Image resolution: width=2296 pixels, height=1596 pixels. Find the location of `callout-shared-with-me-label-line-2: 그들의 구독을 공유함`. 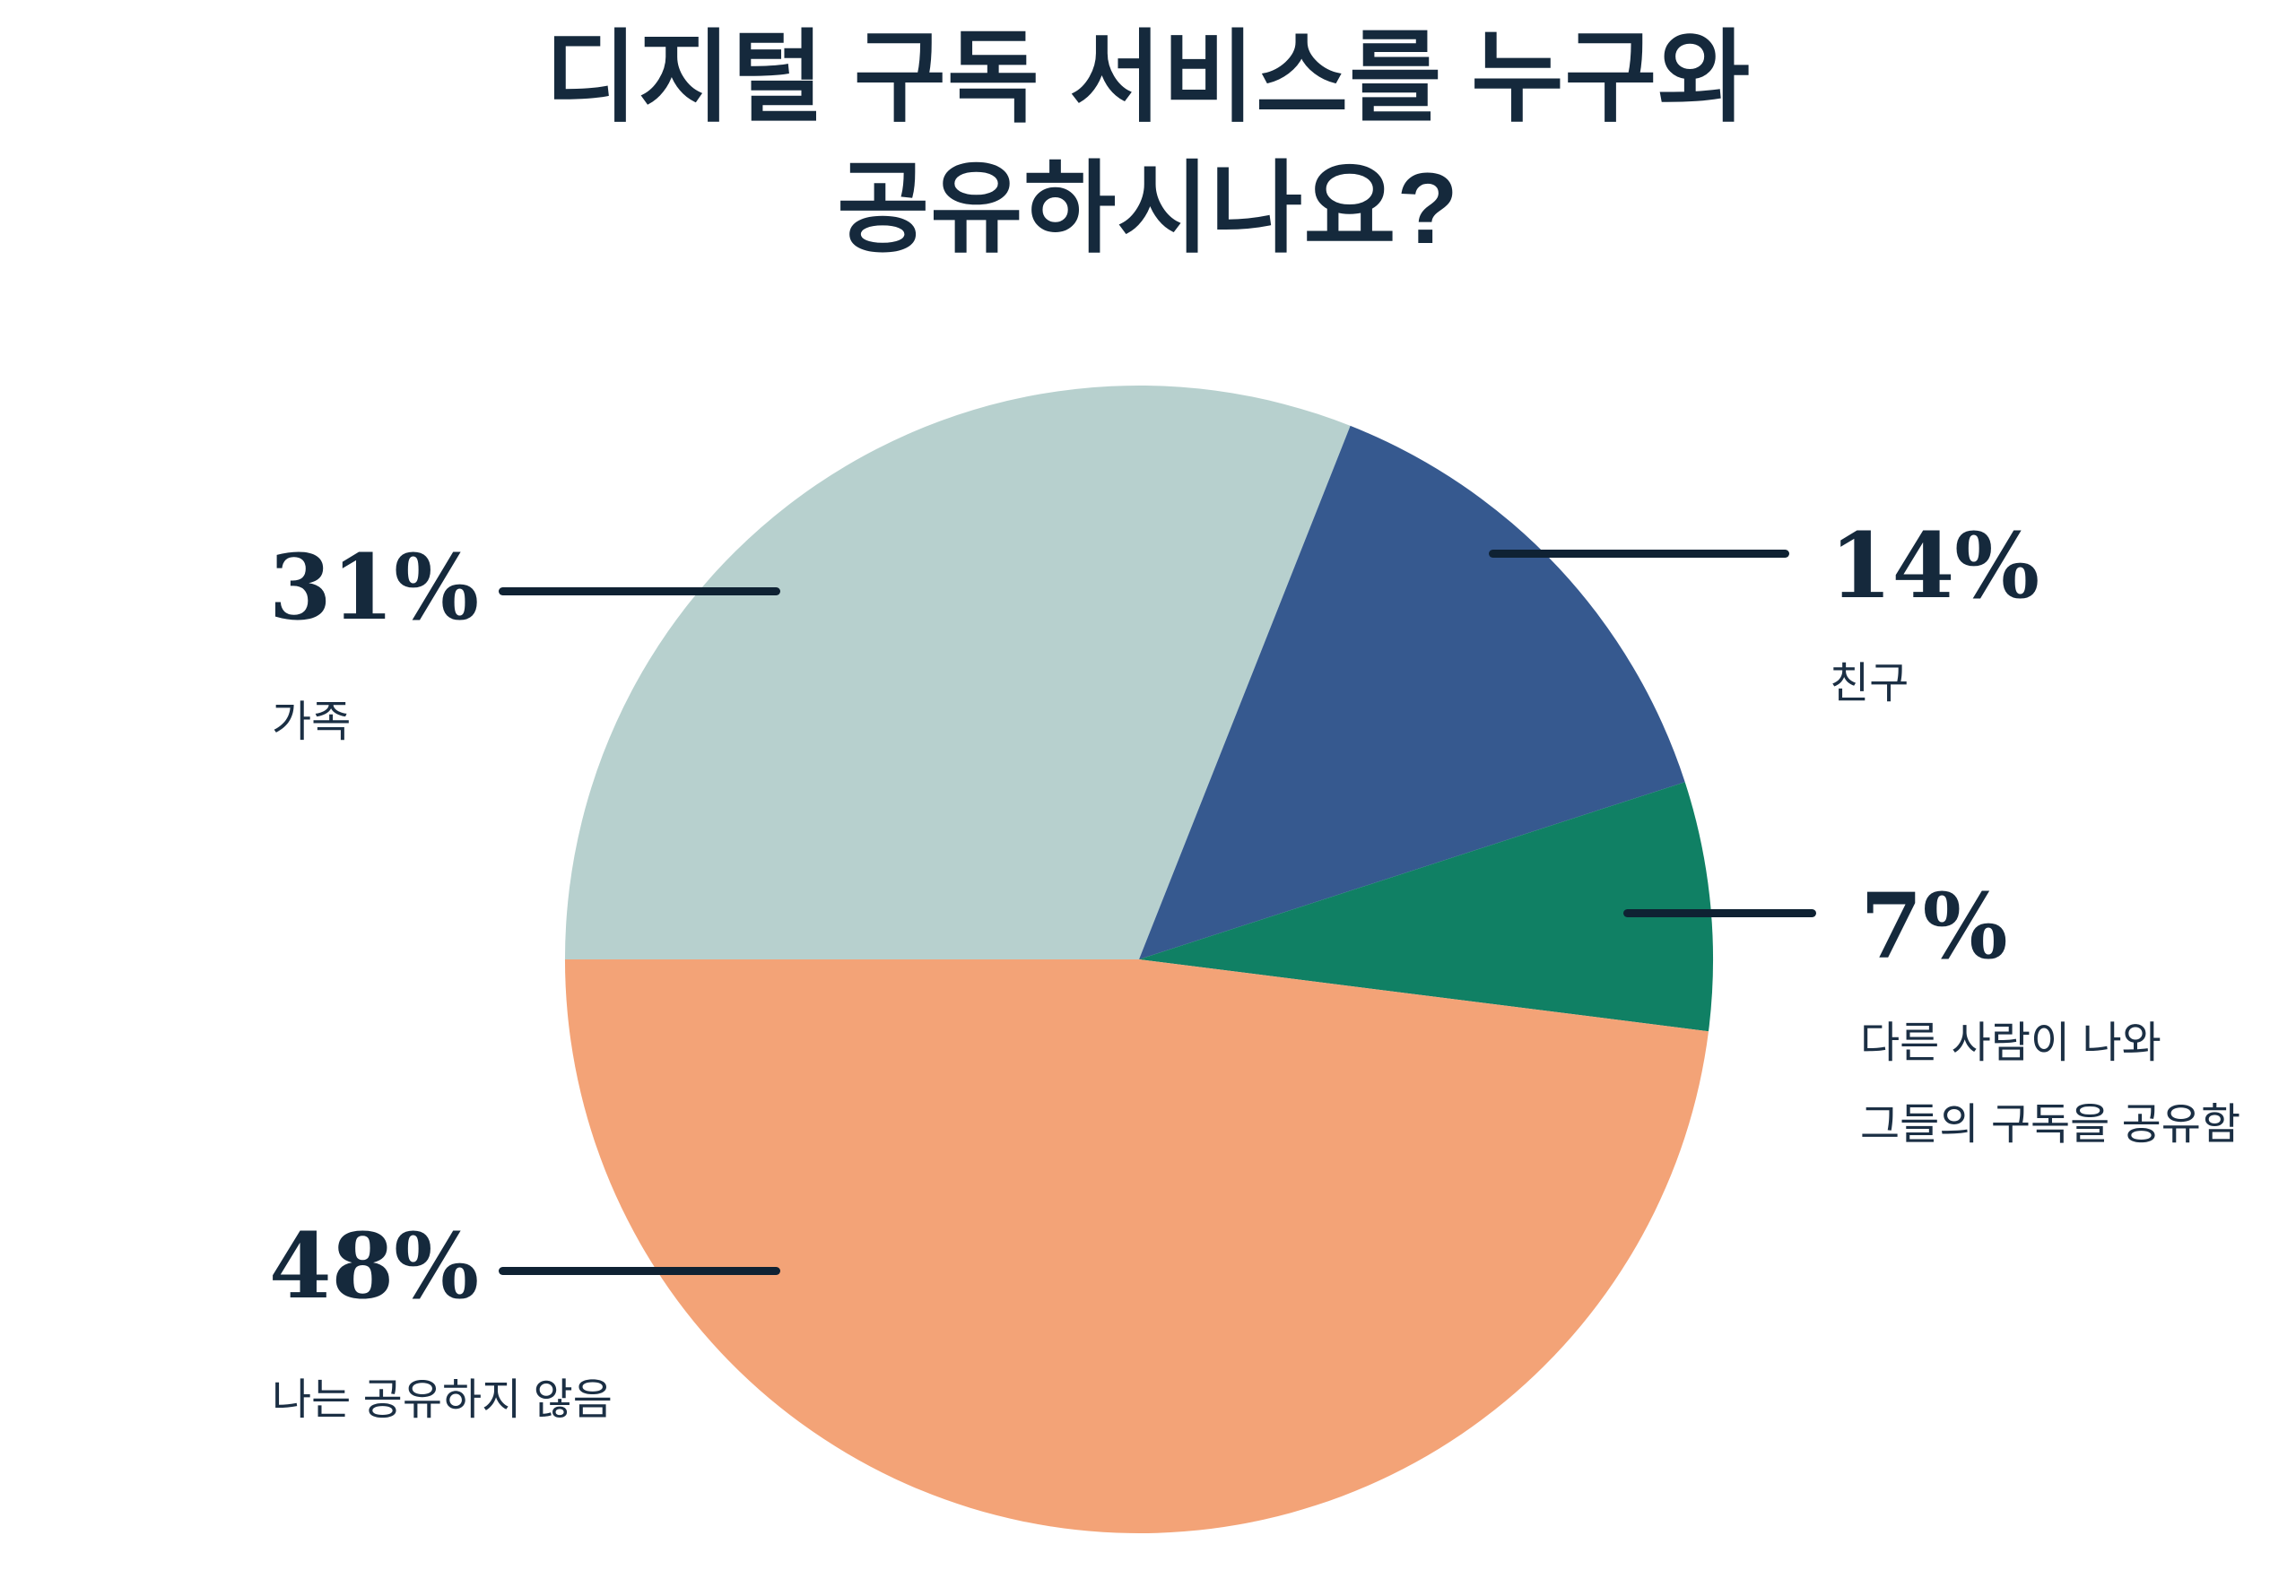

callout-shared-with-me-label-line-2: 그들의 구독을 공유함 is located at coordinates (2050, 1125).